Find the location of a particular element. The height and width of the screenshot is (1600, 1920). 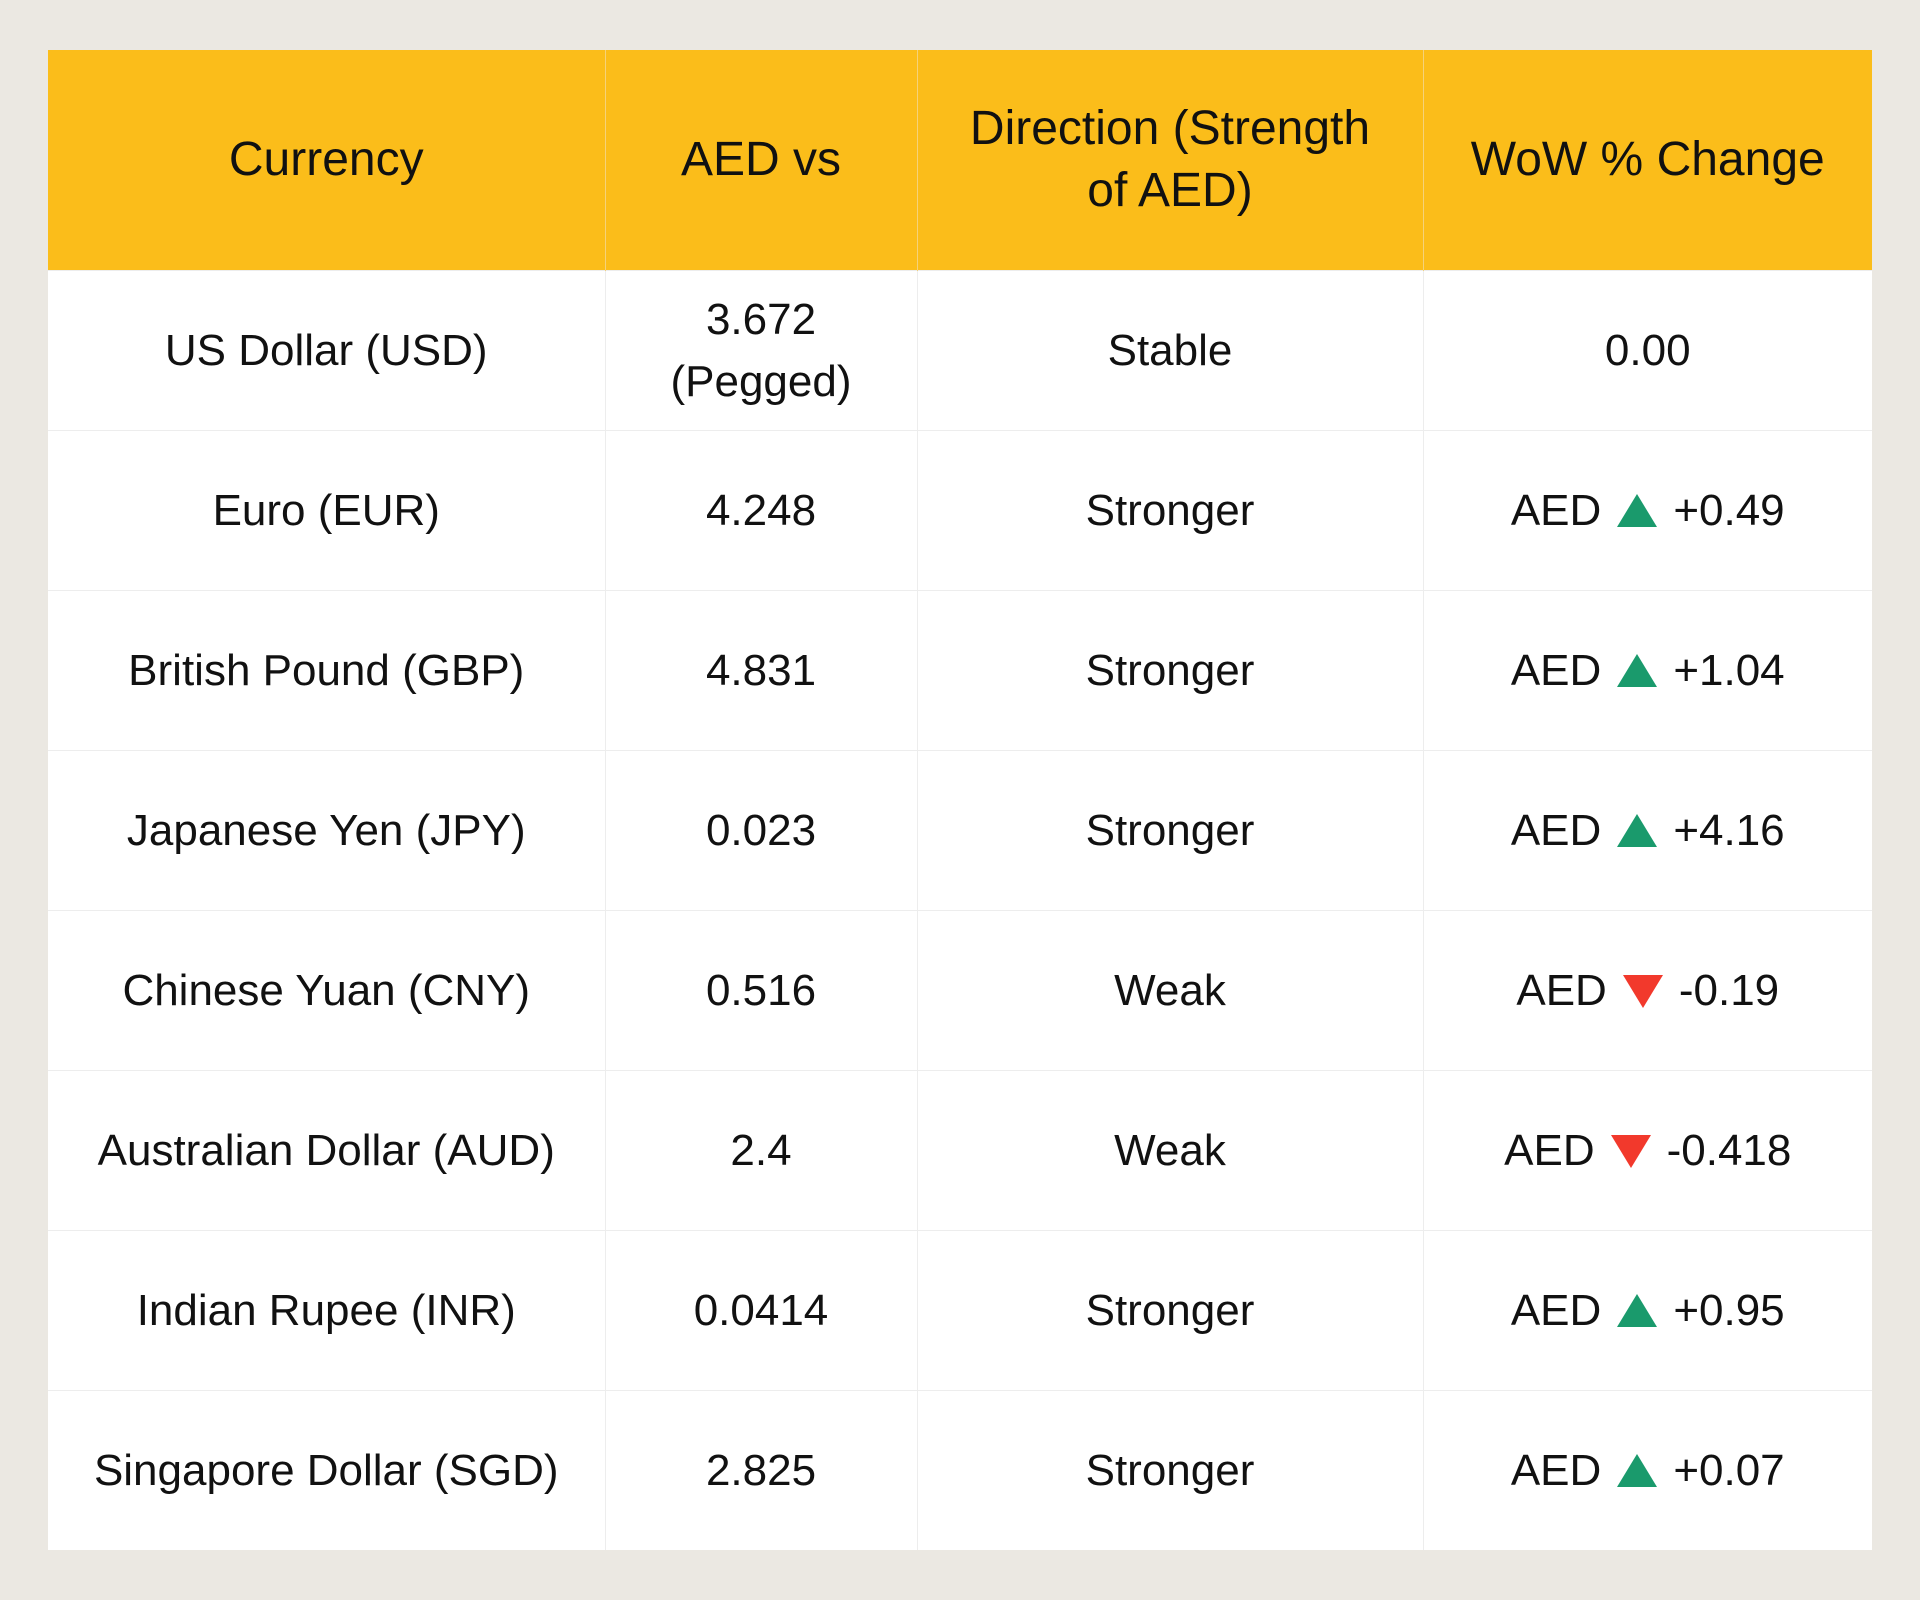

change-cell: AED -0.418 is located at coordinates (1647, 1150).